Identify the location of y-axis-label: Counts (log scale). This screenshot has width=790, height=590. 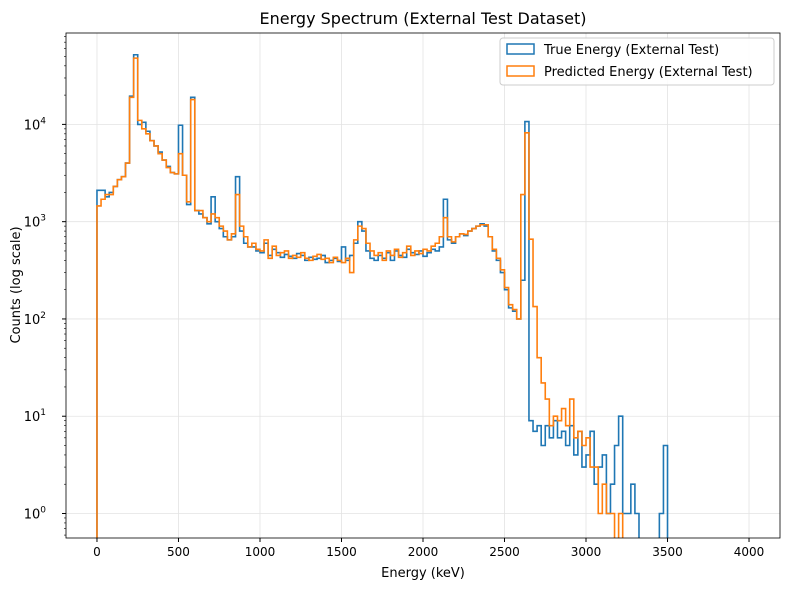
(16, 284).